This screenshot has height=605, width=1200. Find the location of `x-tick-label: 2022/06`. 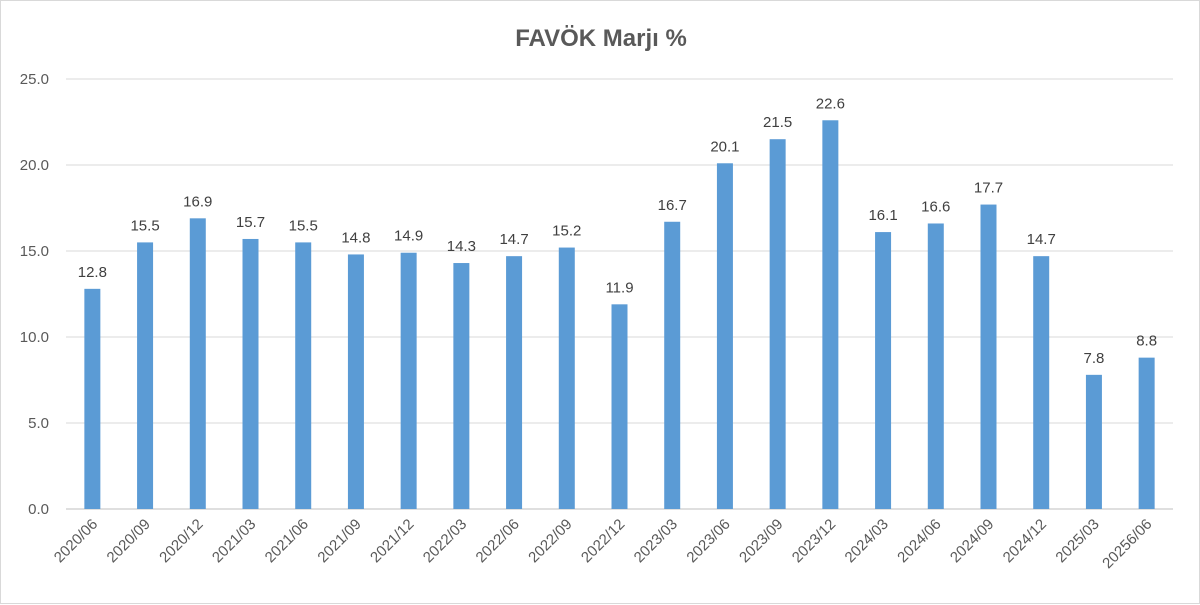

x-tick-label: 2022/06 is located at coordinates (498, 541).